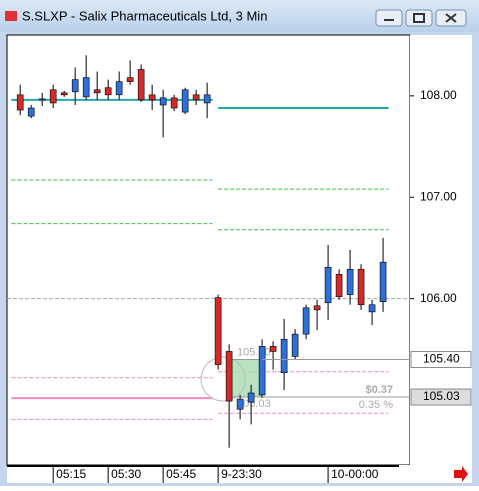 The image size is (479, 491). What do you see at coordinates (379, 390) in the screenshot?
I see `measure-change: $0.37` at bounding box center [379, 390].